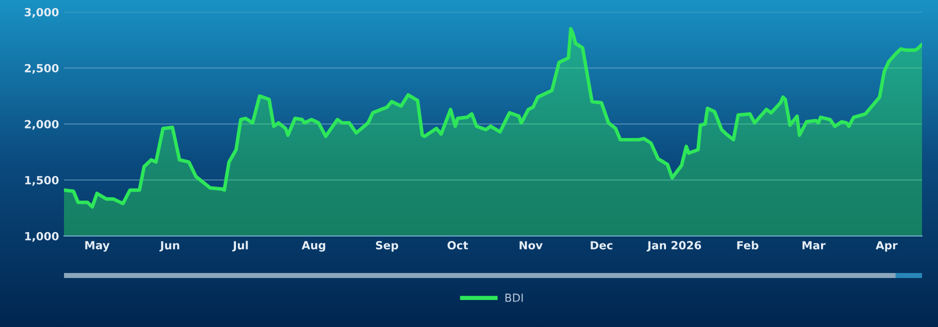  What do you see at coordinates (41, 13) in the screenshot?
I see `y-tick-label: 3,000` at bounding box center [41, 13].